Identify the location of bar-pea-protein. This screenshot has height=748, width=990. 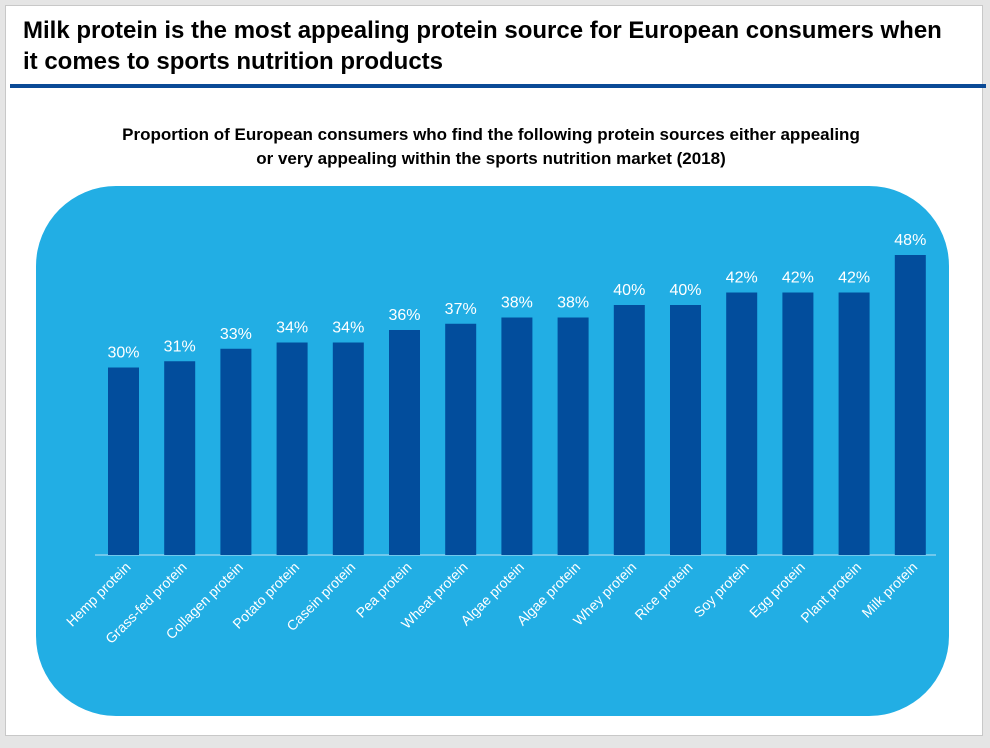
(404, 442).